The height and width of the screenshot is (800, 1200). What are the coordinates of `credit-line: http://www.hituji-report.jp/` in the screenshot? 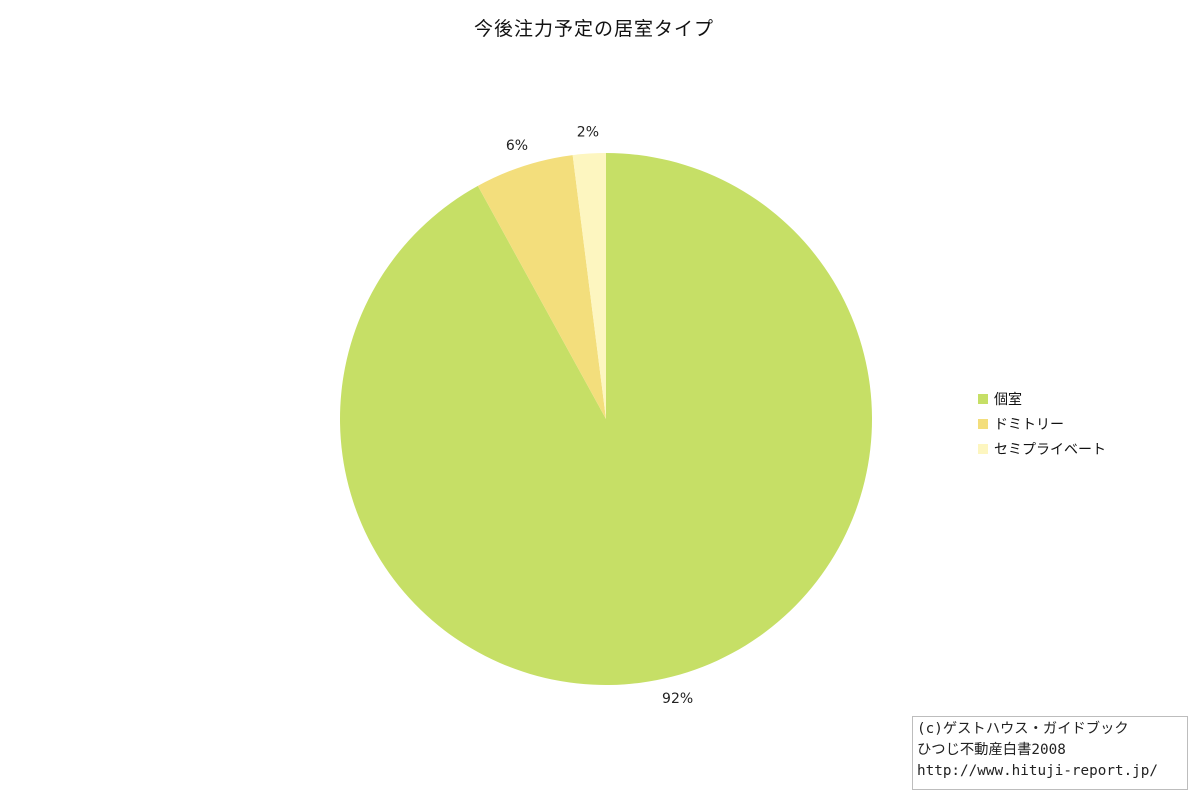 It's located at (1038, 771).